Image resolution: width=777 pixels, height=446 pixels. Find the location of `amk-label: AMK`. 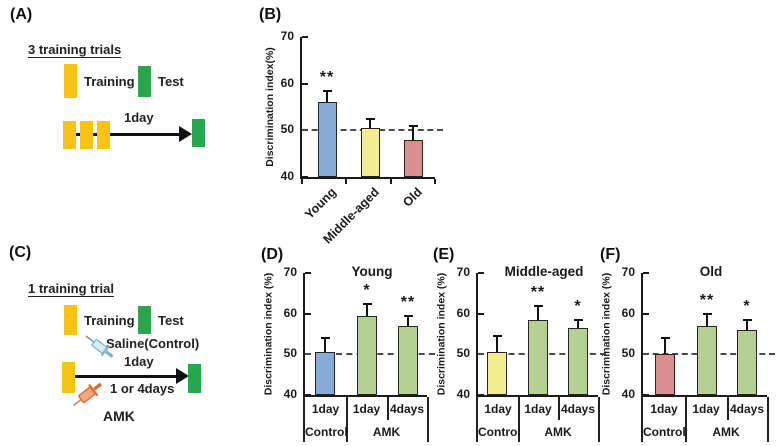

amk-label: AMK is located at coordinates (119, 416).